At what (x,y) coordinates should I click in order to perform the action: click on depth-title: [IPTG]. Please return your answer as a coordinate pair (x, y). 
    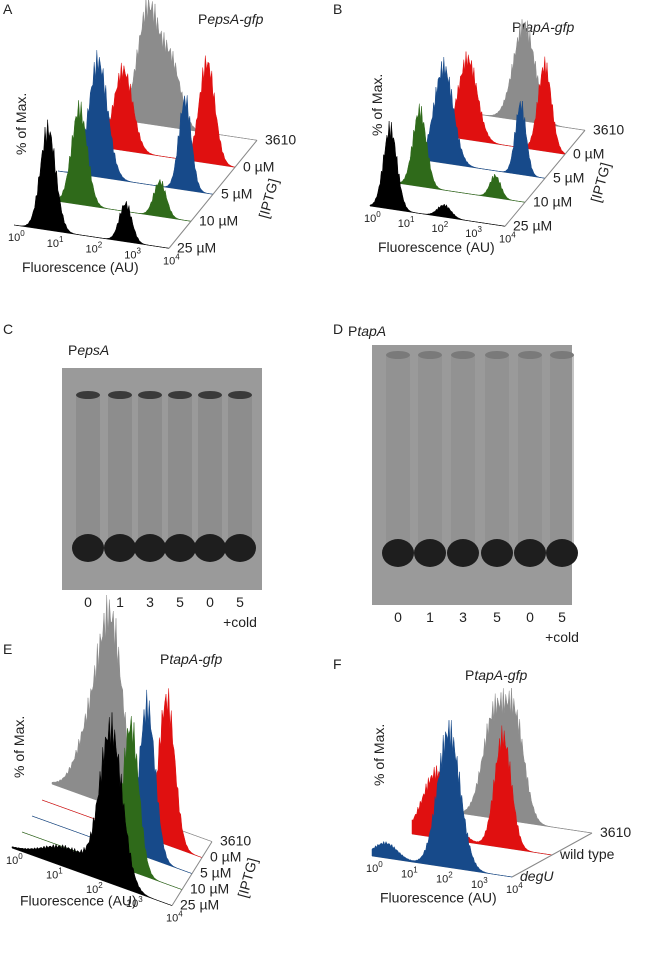
    Looking at the image, I should click on (268, 198).